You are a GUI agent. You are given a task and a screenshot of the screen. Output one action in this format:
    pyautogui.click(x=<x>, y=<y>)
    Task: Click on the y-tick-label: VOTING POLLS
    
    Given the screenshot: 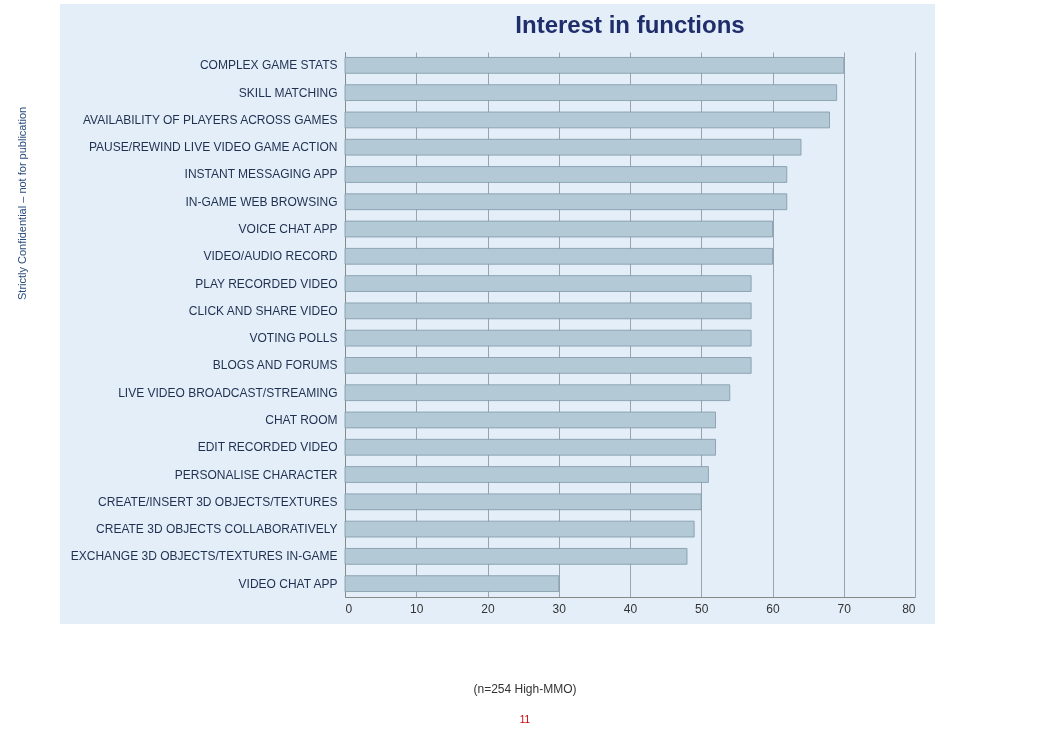 What is the action you would take?
    pyautogui.click(x=293, y=338)
    